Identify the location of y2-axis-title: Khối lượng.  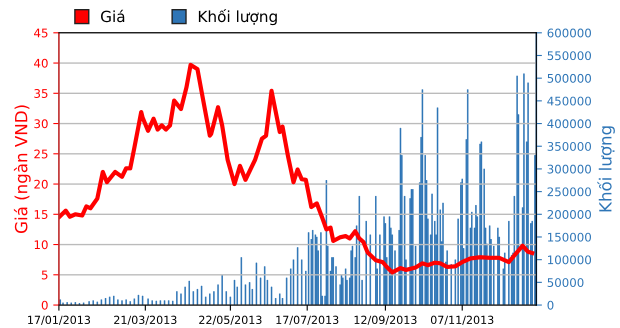
(606, 169).